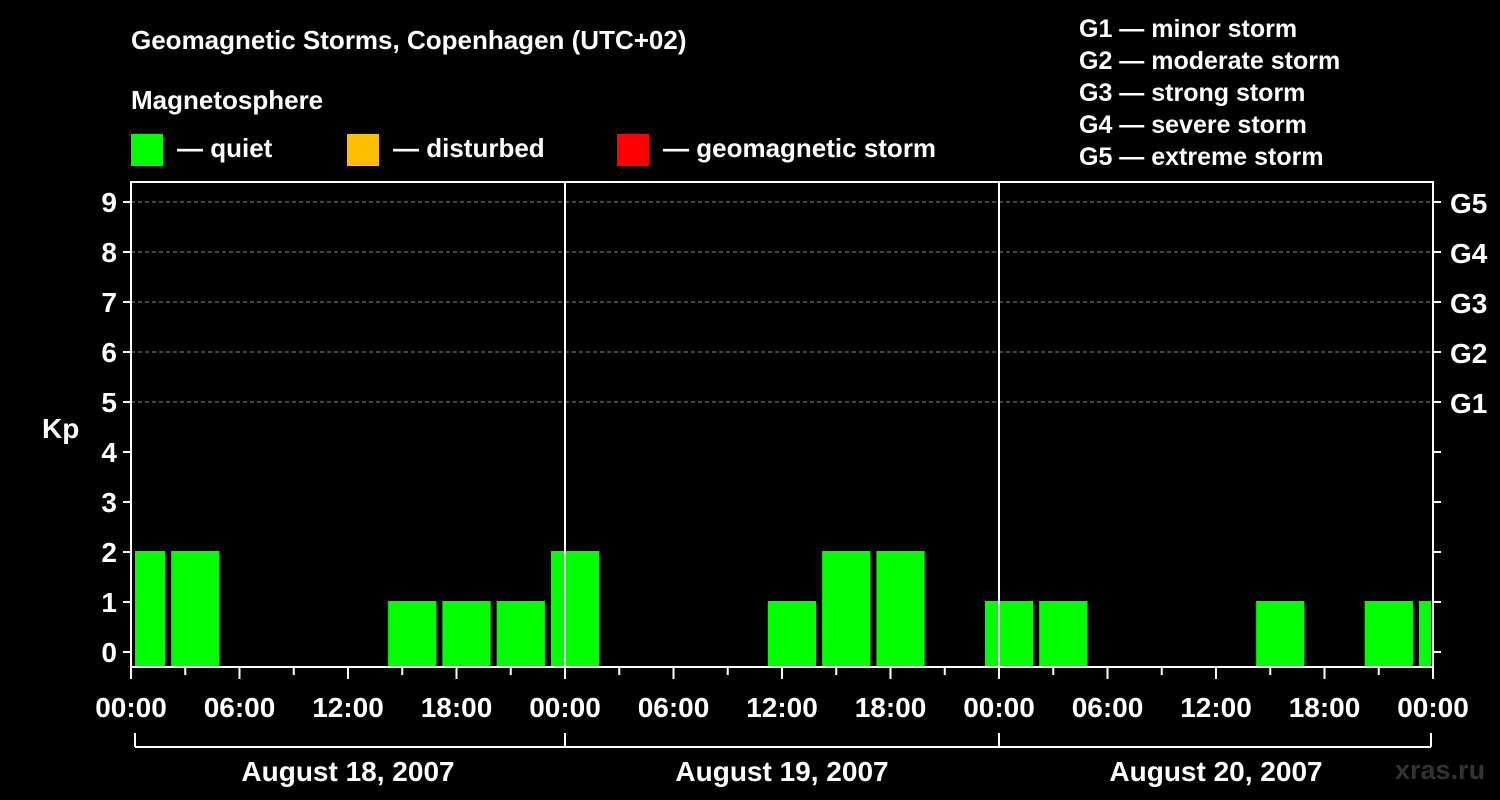  What do you see at coordinates (1468, 303) in the screenshot?
I see `g-scale-label: G3` at bounding box center [1468, 303].